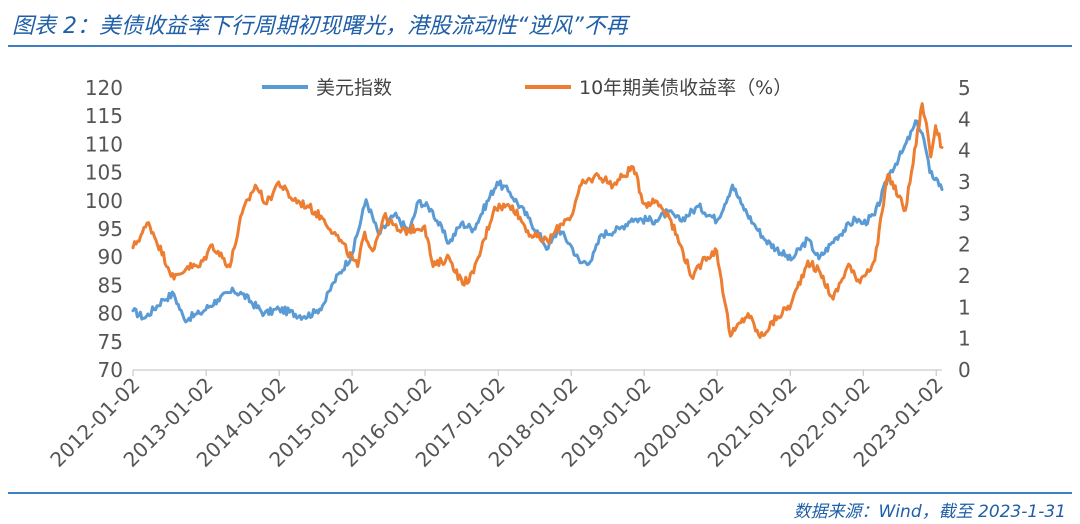  I want to click on legend: 美元指数 10年期美债收益率（%）, so click(527, 88).